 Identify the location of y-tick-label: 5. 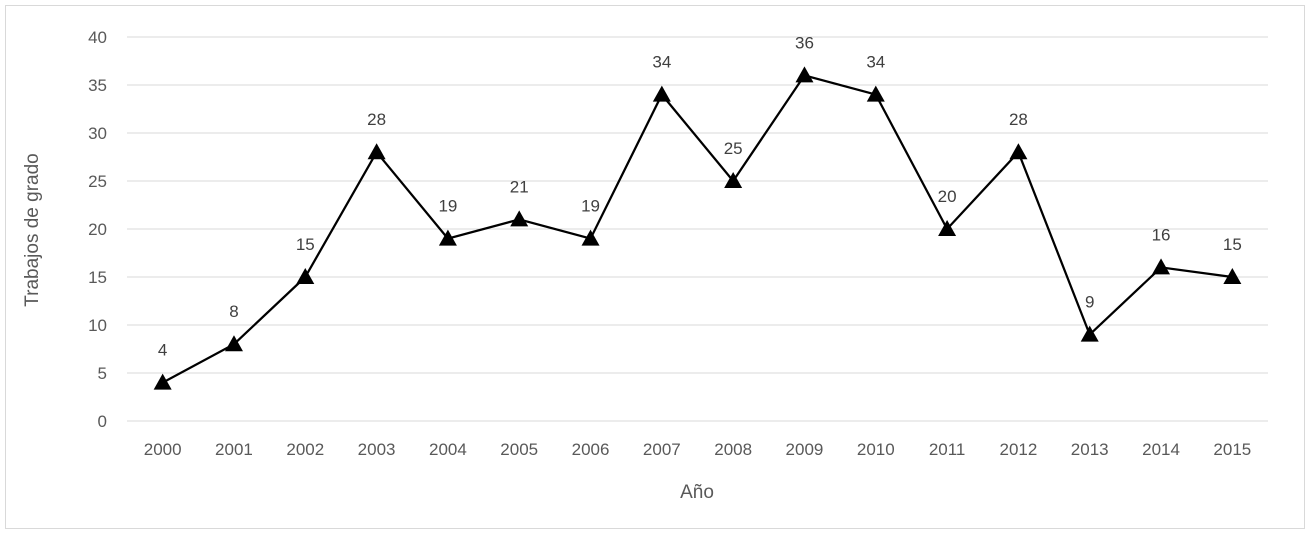
(102, 373).